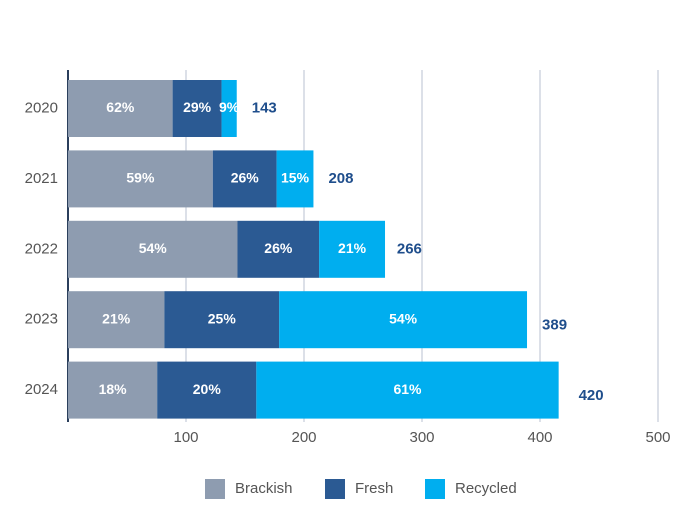 The width and height of the screenshot is (700, 515). I want to click on segment-label: 18%, so click(113, 389).